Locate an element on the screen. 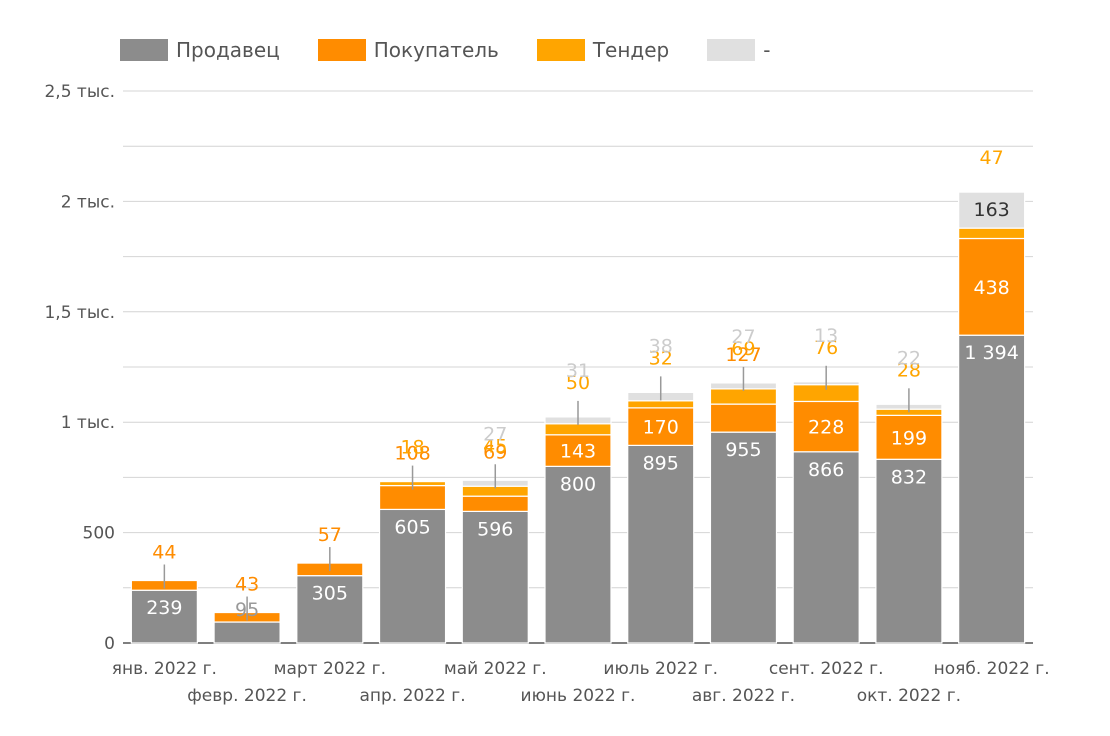 This screenshot has width=1110, height=736. legend-label-buyer: Покупатель is located at coordinates (436, 50).